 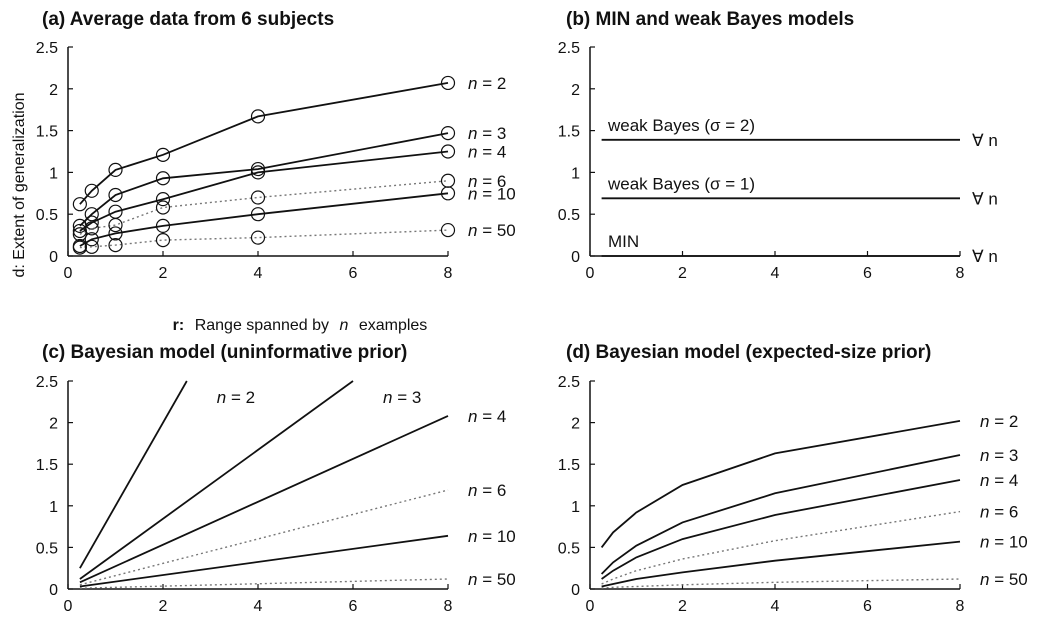 I want to click on series-label: weak Bayes (σ = 1), so click(x=681, y=183).